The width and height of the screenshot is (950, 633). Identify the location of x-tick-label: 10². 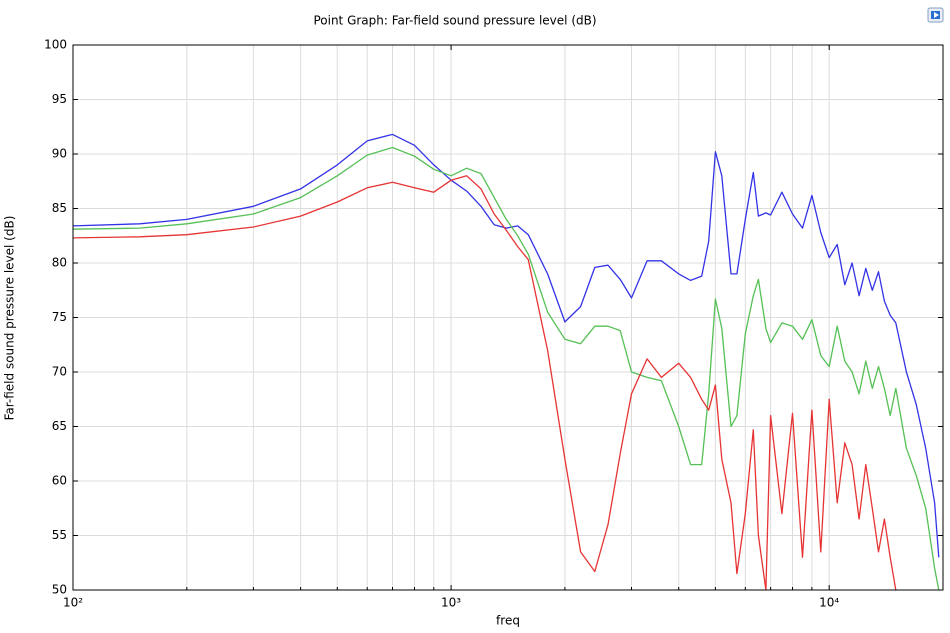
(73, 603).